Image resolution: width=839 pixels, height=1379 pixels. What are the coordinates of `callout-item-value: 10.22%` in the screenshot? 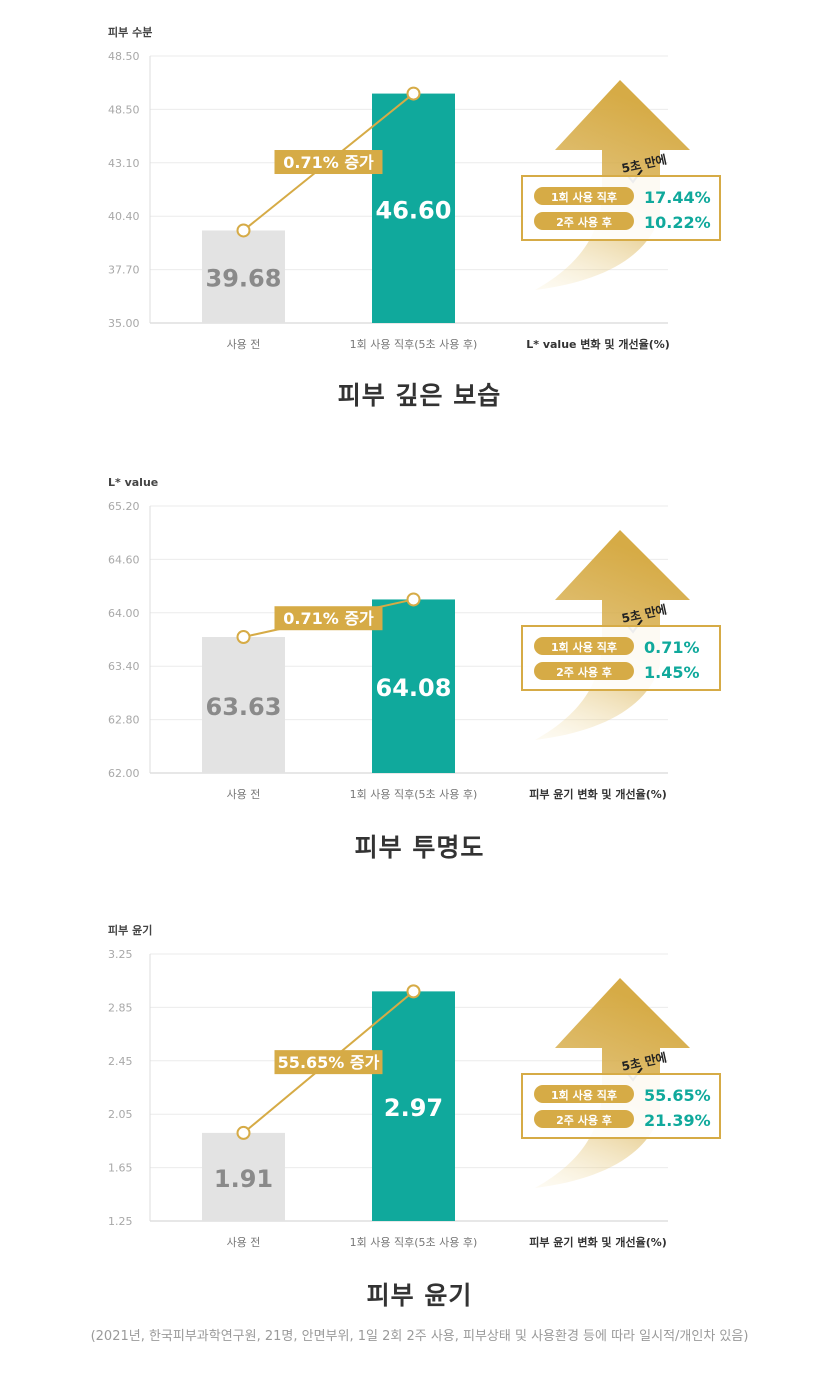 It's located at (677, 222).